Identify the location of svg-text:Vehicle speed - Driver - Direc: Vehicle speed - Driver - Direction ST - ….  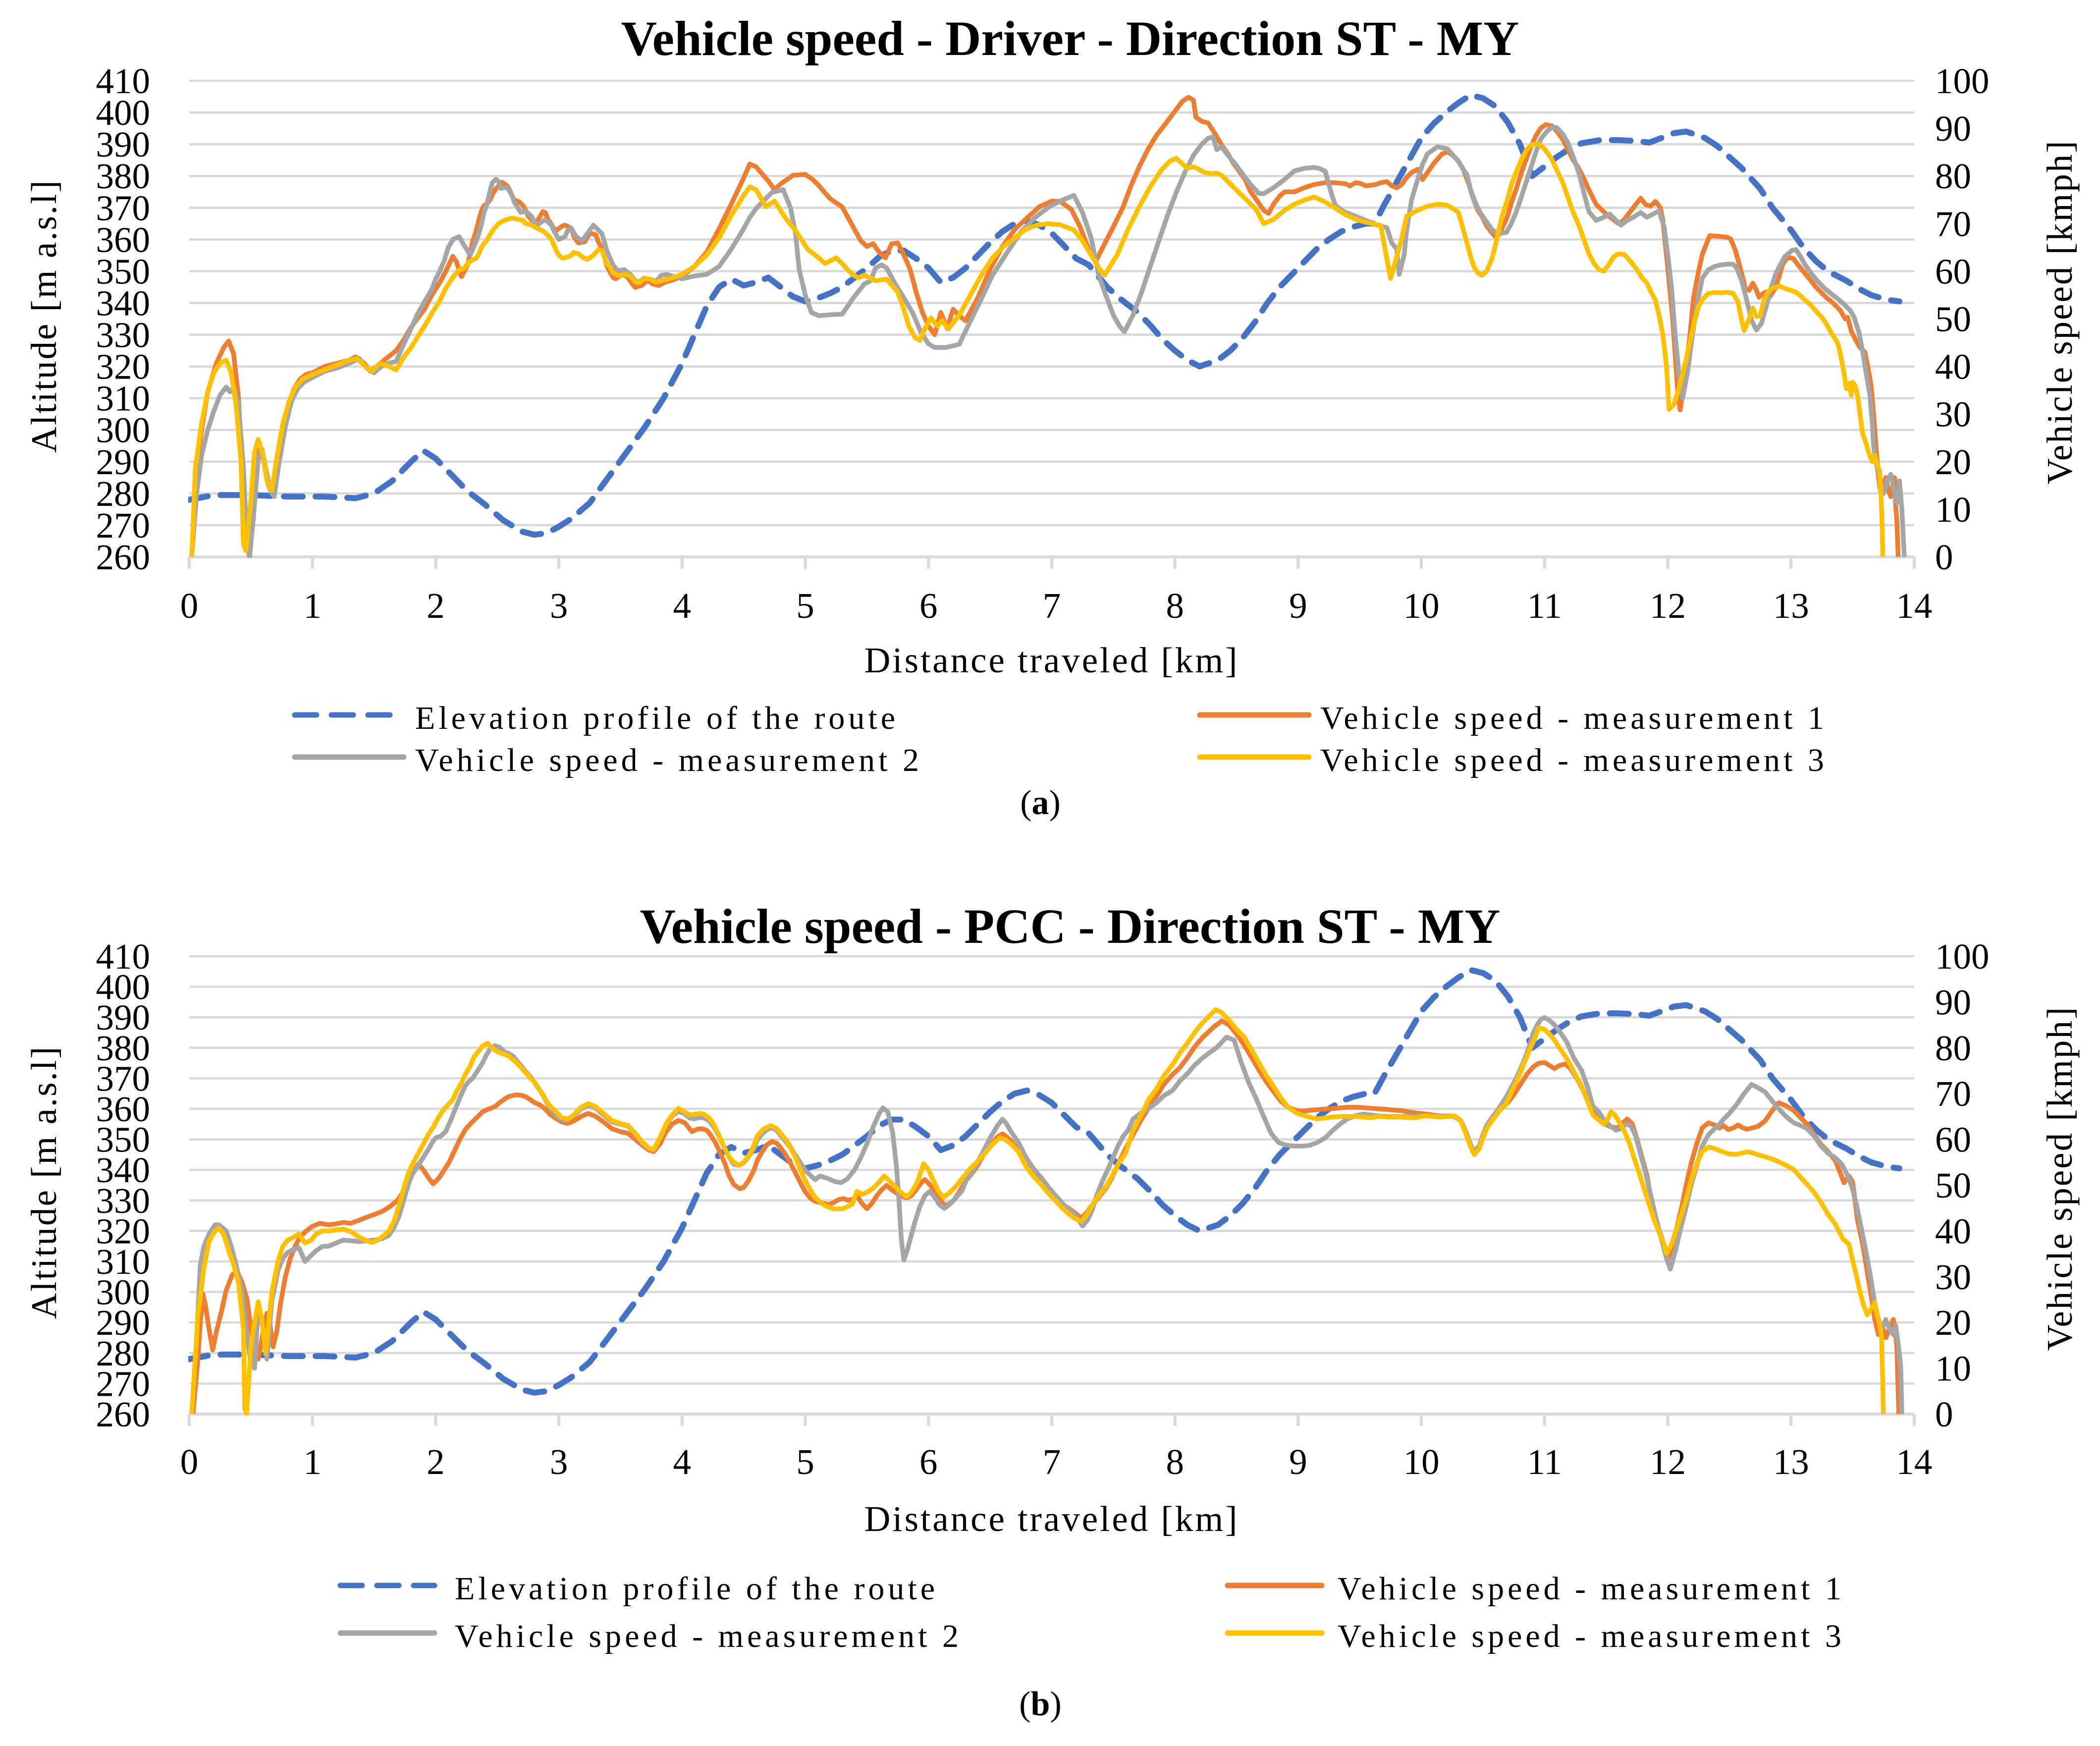
(1070, 38).